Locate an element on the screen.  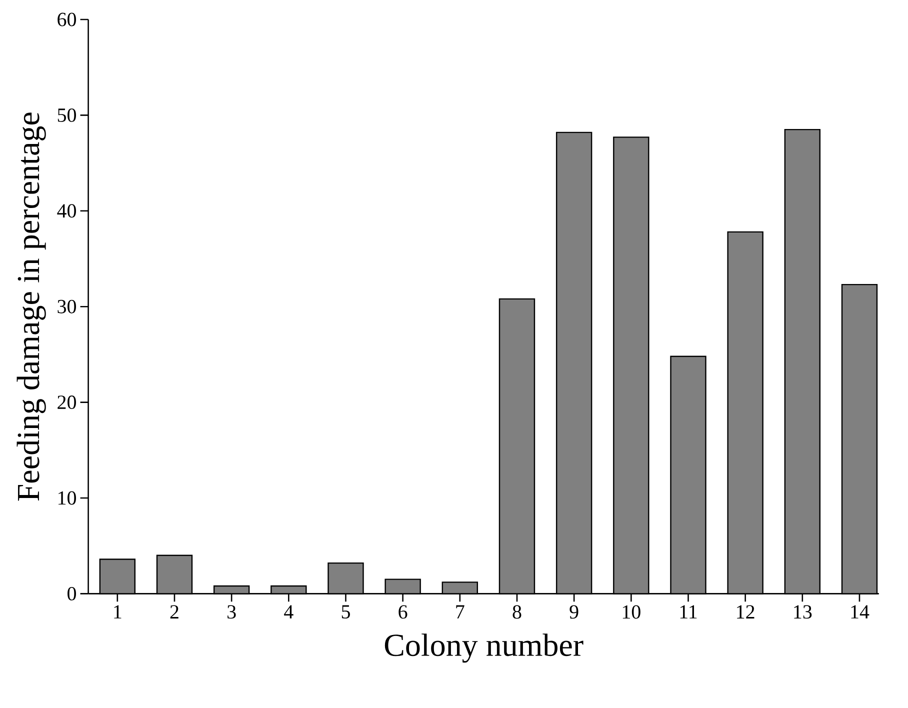
x-tick-label: 10 is located at coordinates (631, 612).